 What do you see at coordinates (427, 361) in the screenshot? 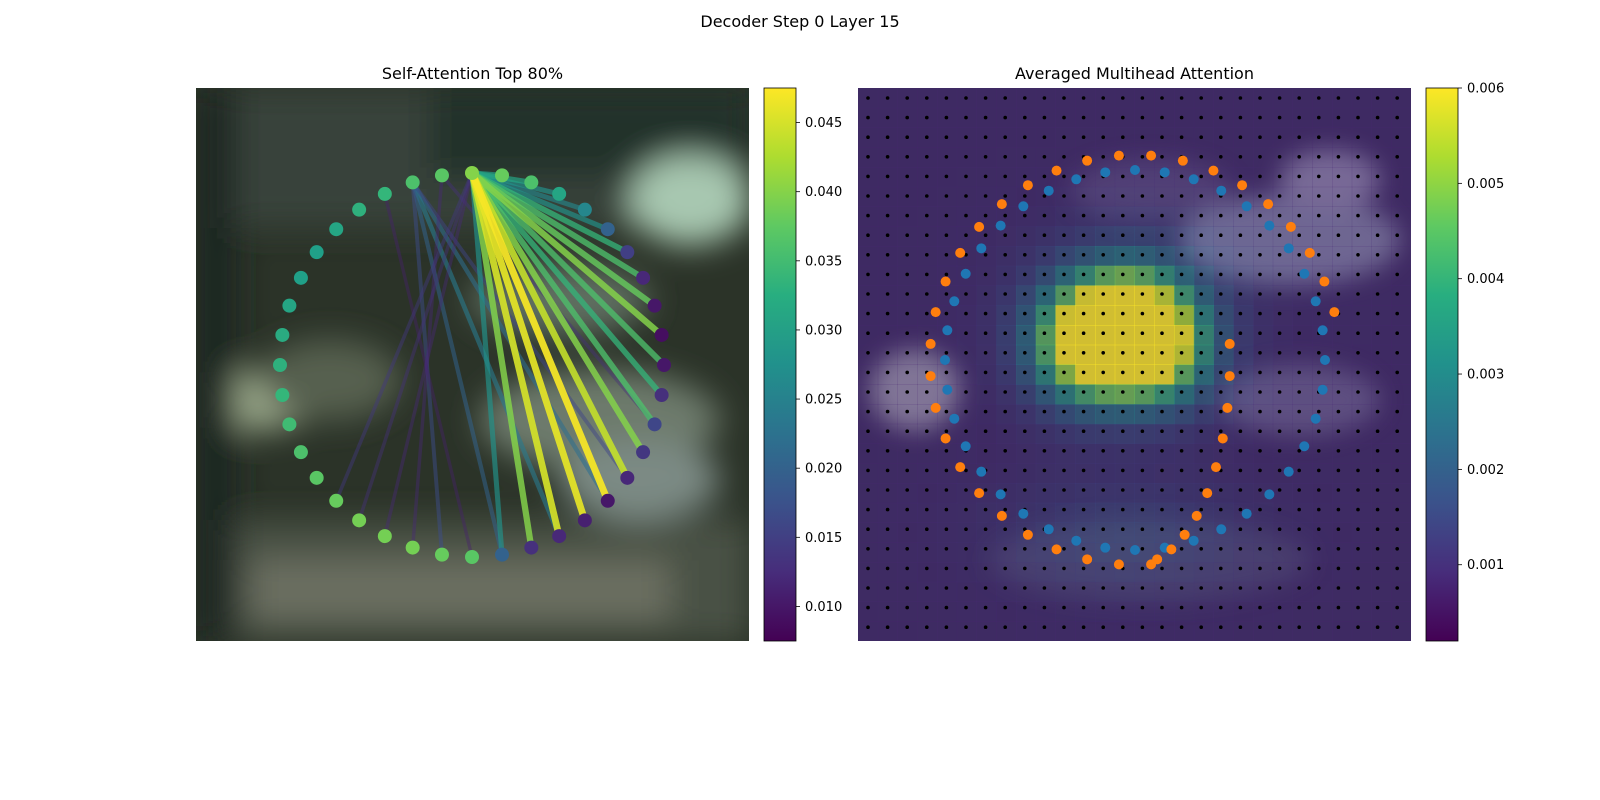
I see `attention-edge` at bounding box center [427, 361].